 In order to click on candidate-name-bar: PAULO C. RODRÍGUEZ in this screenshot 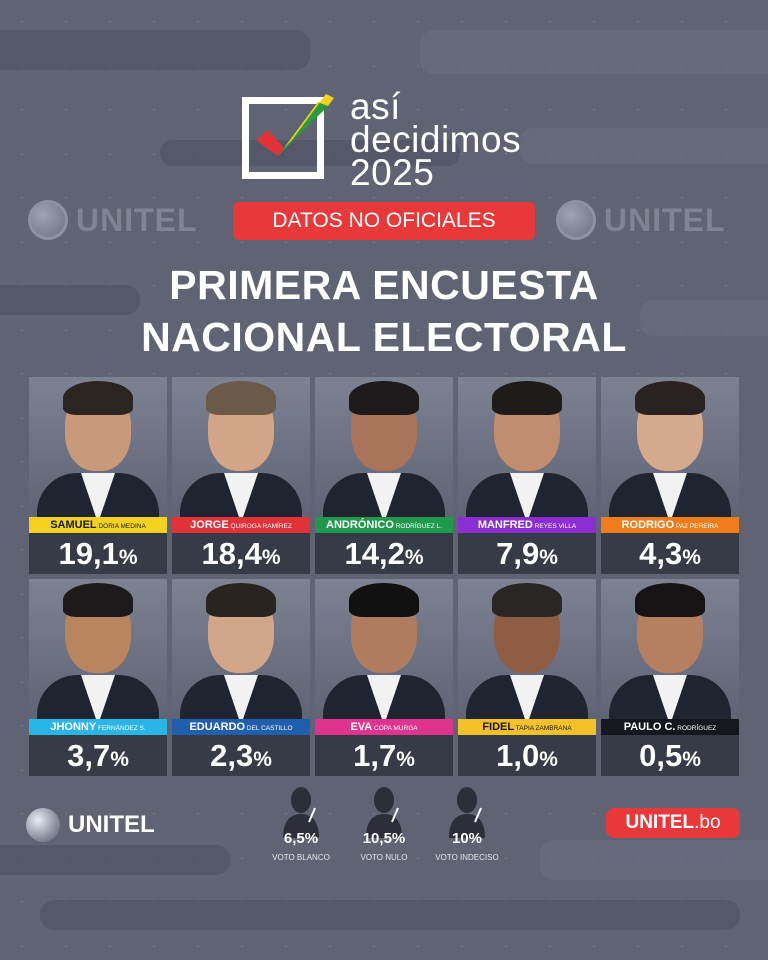, I will do `click(670, 727)`.